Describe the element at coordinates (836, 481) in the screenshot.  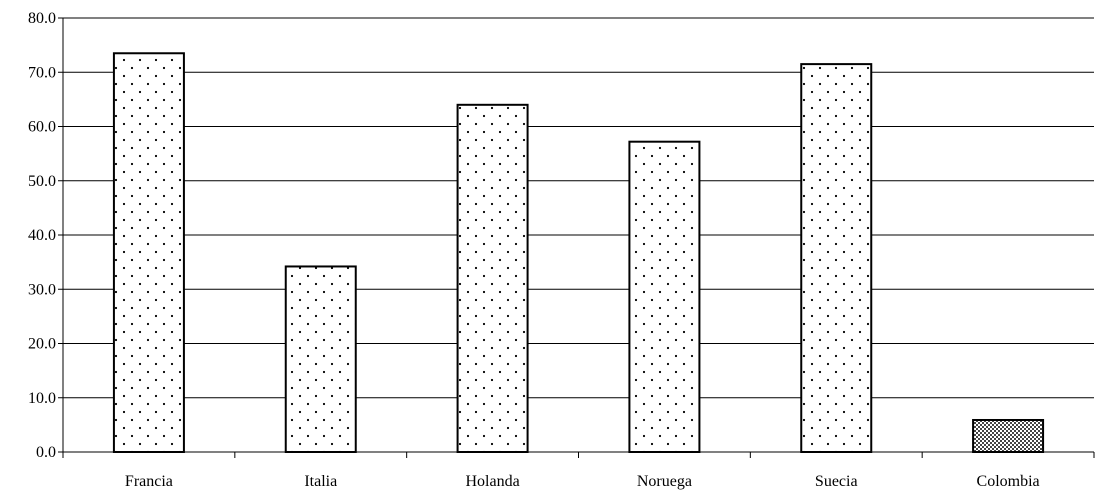
I see `x-category-label: Suecia` at that location.